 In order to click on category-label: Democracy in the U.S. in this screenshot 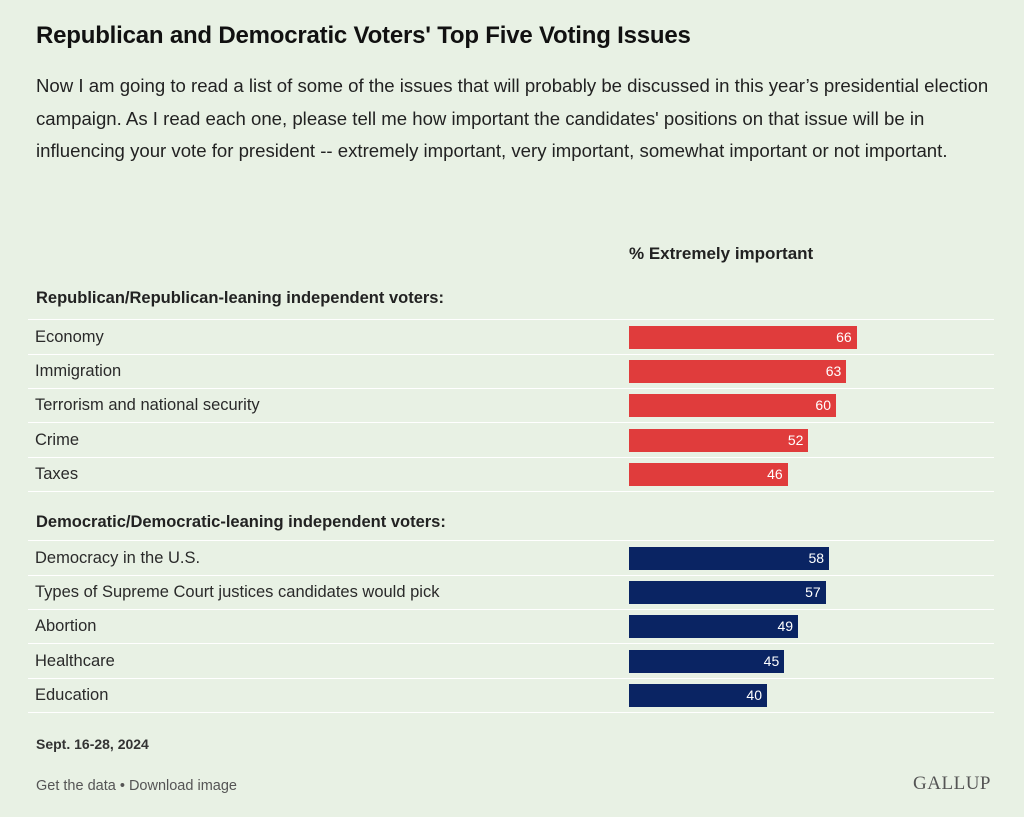, I will do `click(118, 558)`.